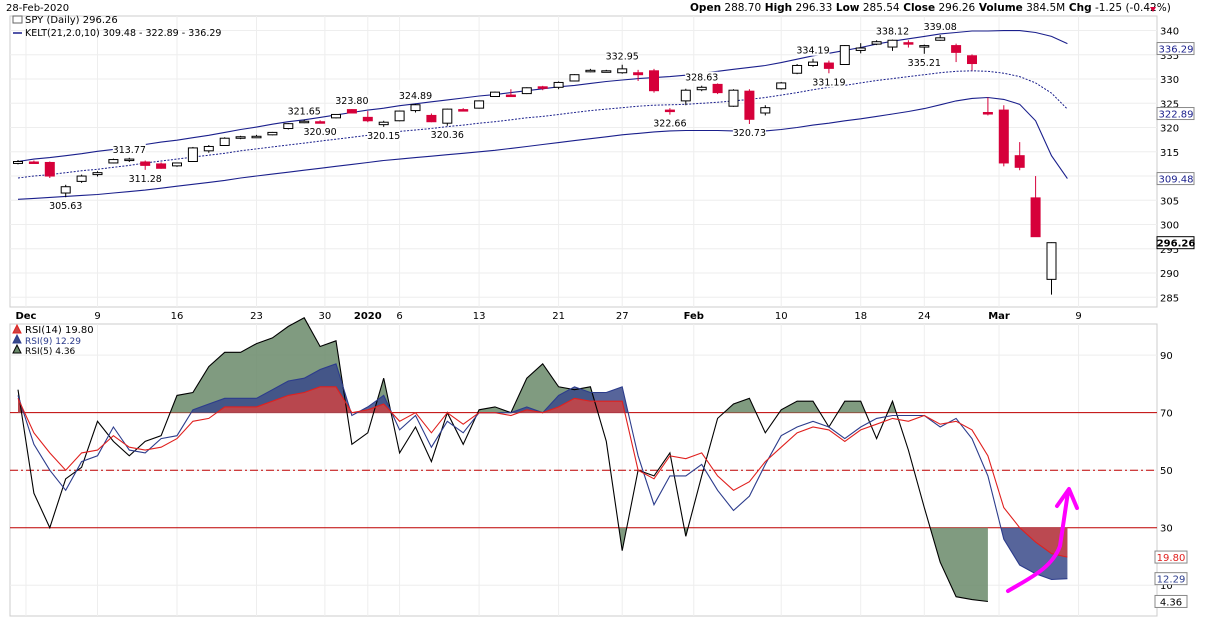  I want to click on ohlc-open: 288.70, so click(741, 8).